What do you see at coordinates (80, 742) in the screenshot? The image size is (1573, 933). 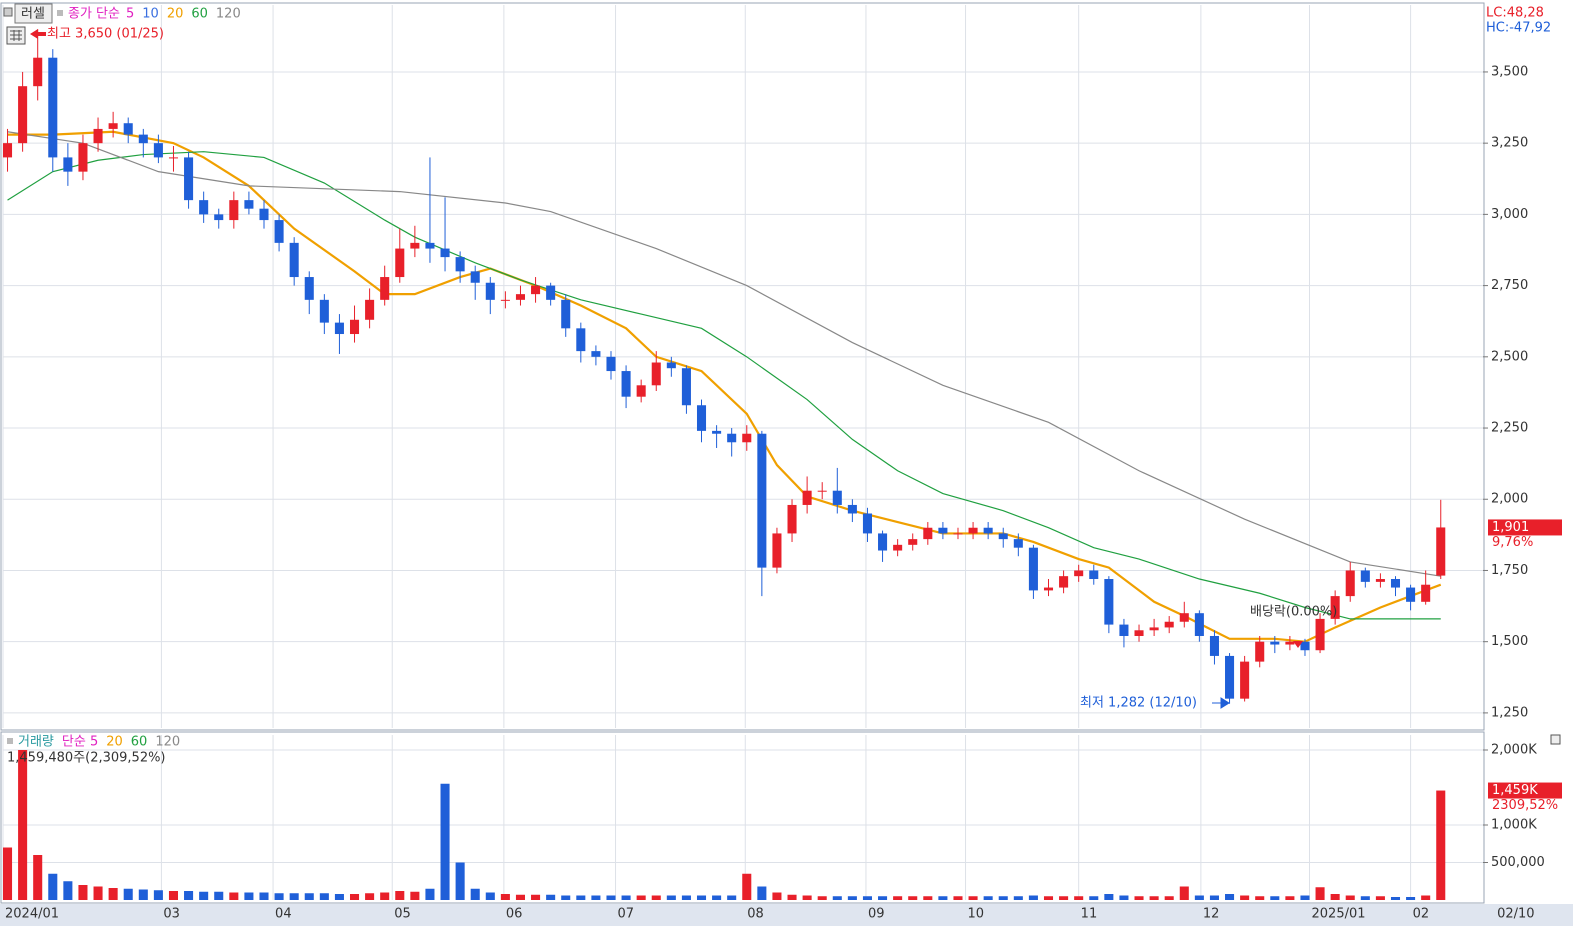 I see `volume-ma-label: 단순 5` at bounding box center [80, 742].